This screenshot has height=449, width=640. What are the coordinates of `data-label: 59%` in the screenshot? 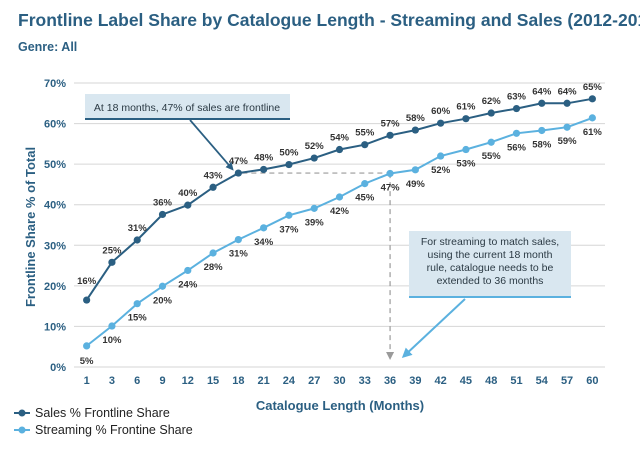 It's located at (568, 141).